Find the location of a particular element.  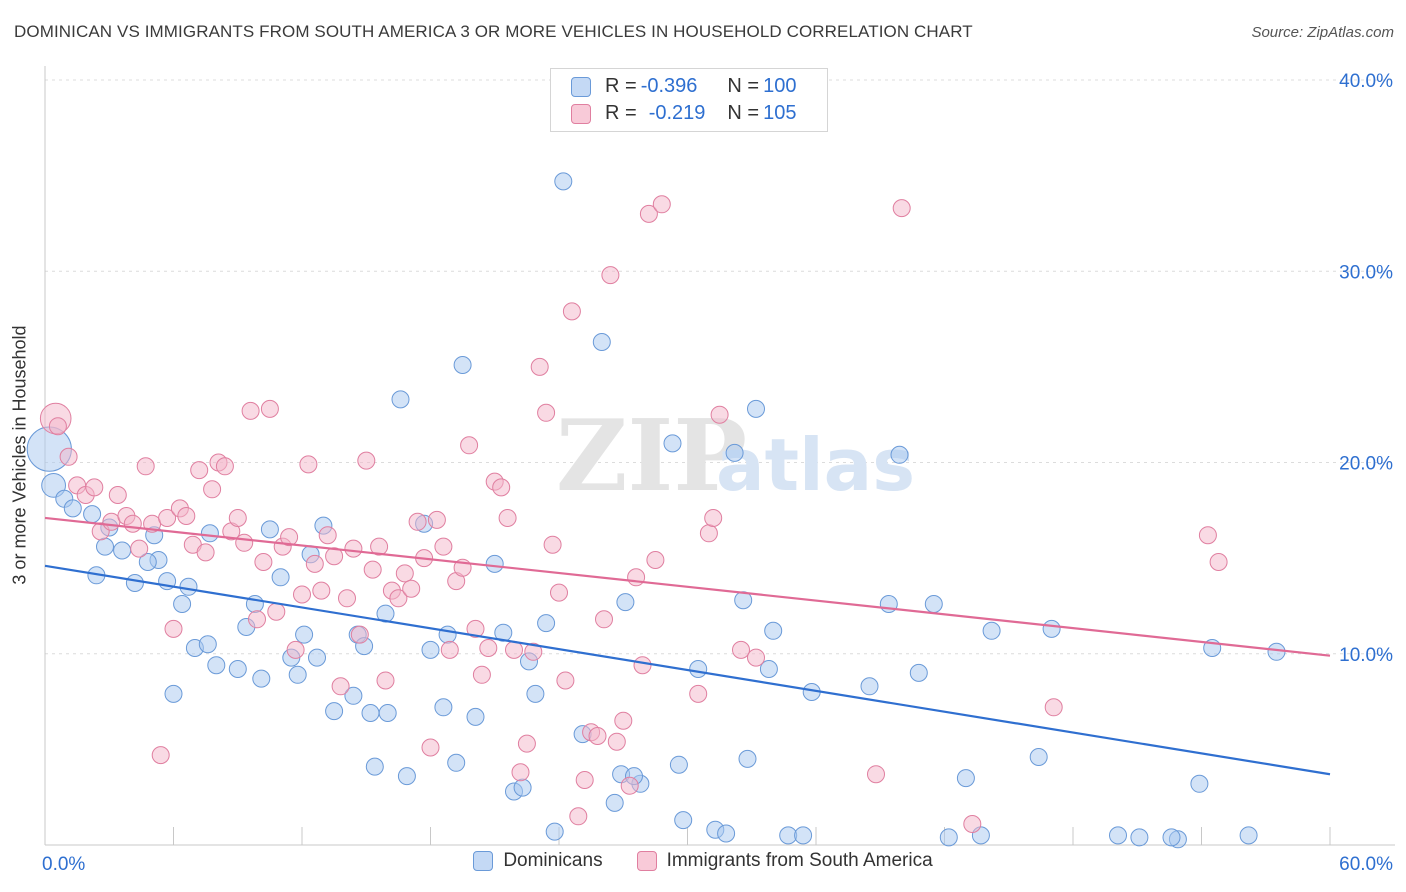

y-tick-label: 10.0% is located at coordinates (1366, 655).